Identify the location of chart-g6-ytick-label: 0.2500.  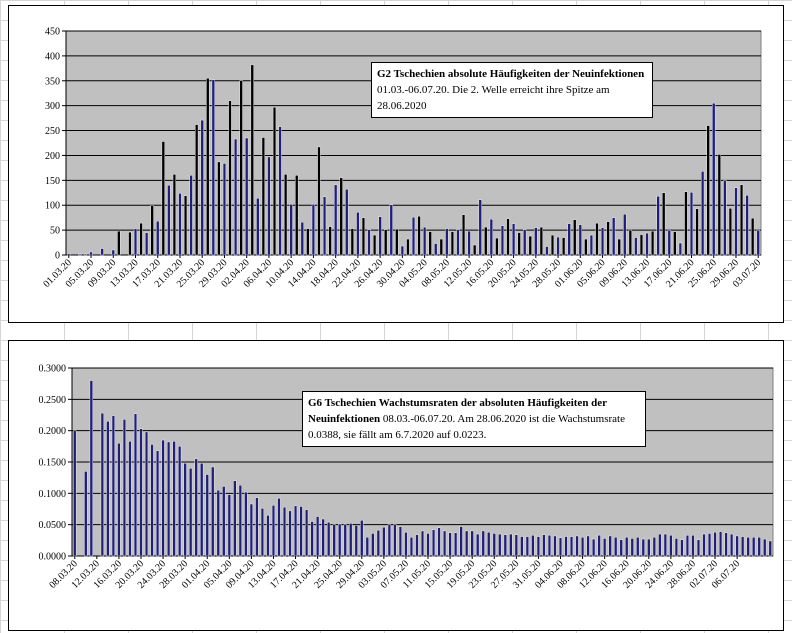
(53, 400).